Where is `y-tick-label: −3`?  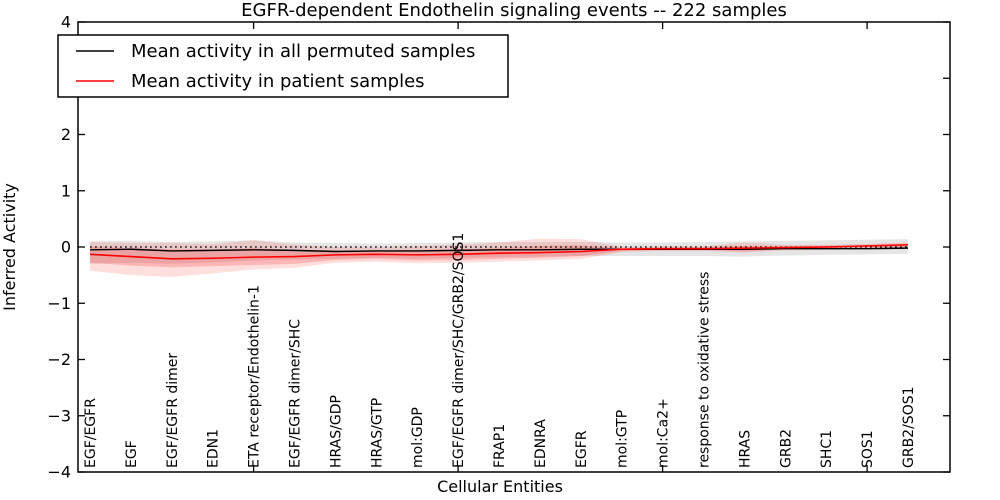
y-tick-label: −3 is located at coordinates (59, 415).